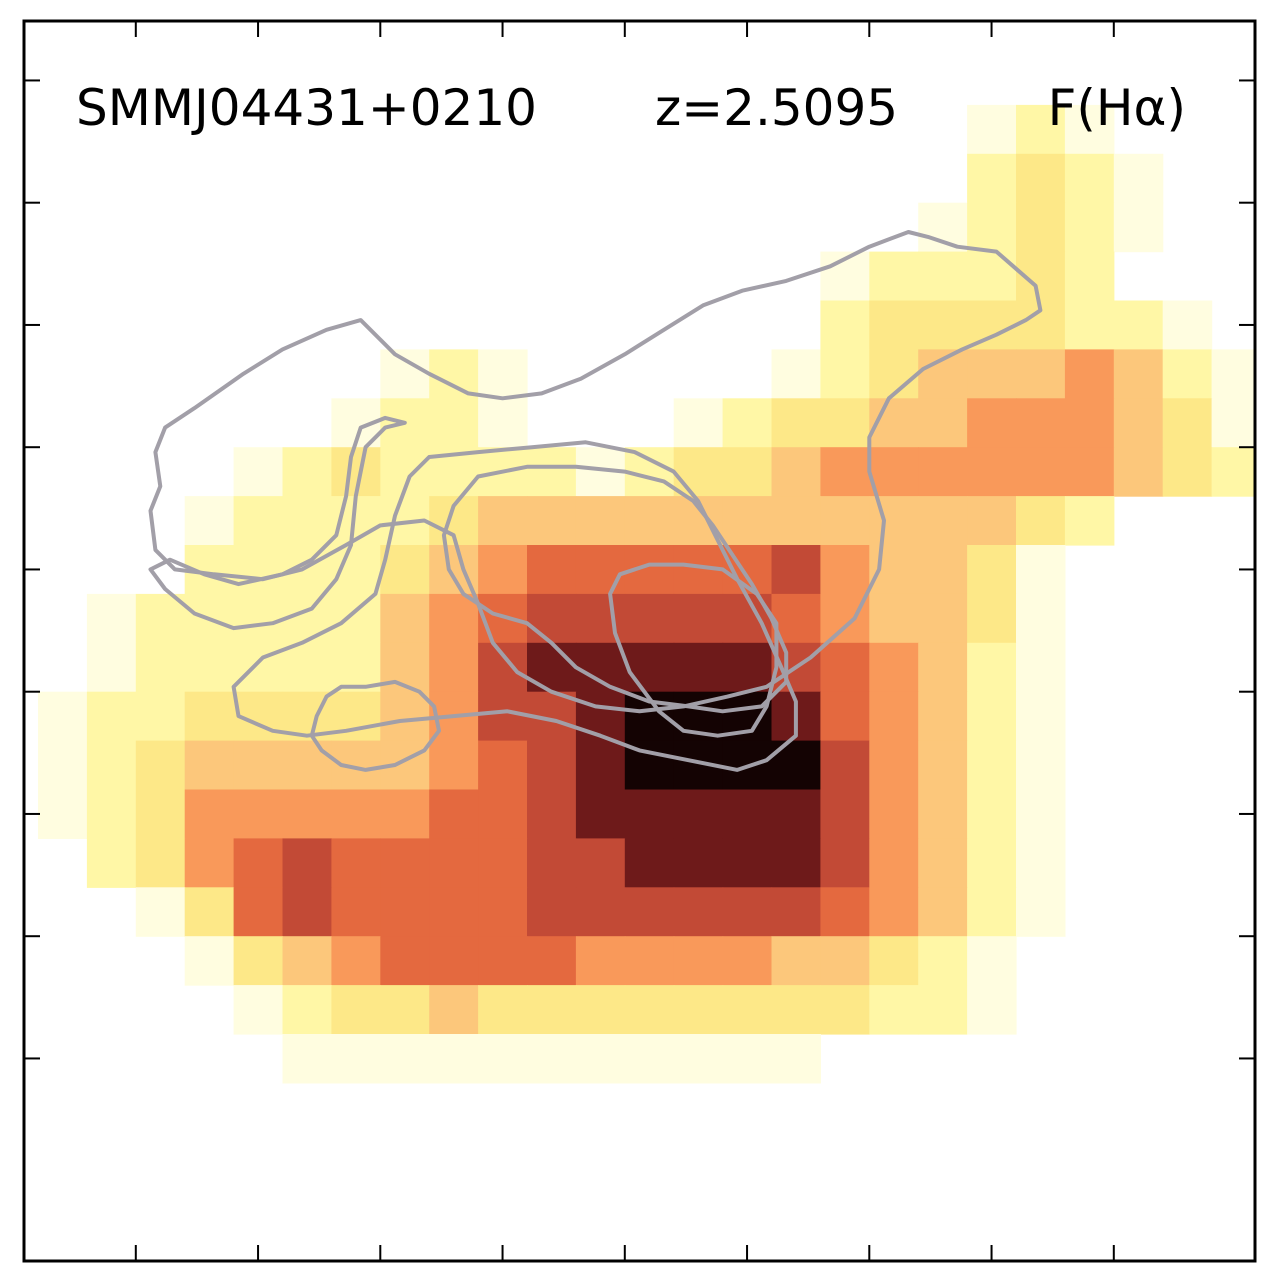  Describe the element at coordinates (1117, 108) in the screenshot. I see `flux-quantity-label: F(Hα)` at that location.